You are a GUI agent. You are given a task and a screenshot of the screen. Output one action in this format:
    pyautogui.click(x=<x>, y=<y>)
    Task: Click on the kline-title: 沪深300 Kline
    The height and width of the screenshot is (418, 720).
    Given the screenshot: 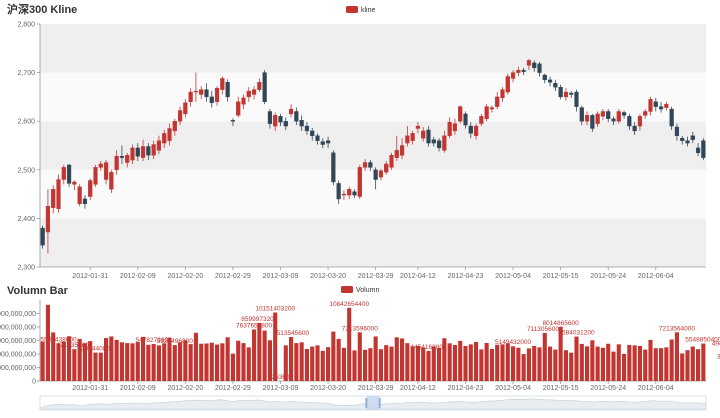 What is the action you would take?
    pyautogui.click(x=42, y=9)
    